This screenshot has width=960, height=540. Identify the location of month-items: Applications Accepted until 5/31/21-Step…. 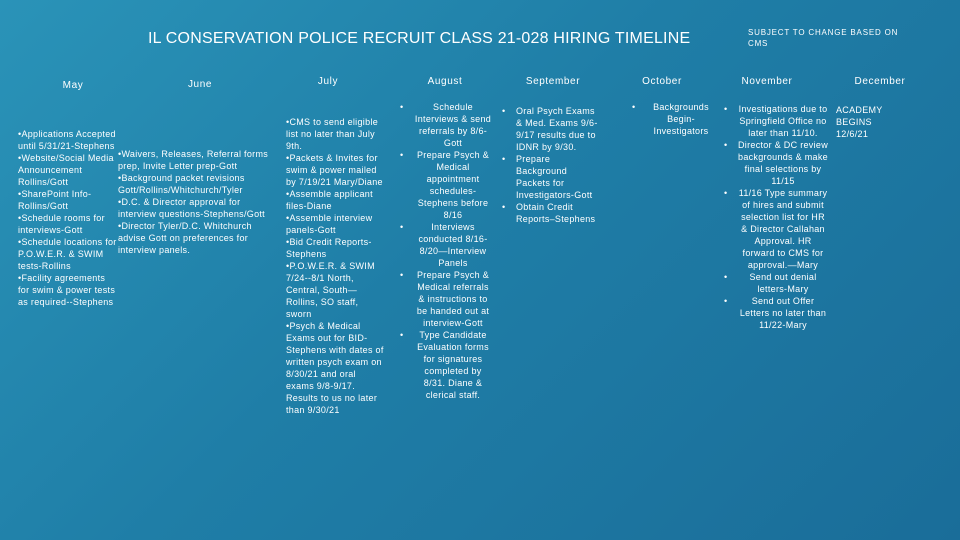
(68, 218).